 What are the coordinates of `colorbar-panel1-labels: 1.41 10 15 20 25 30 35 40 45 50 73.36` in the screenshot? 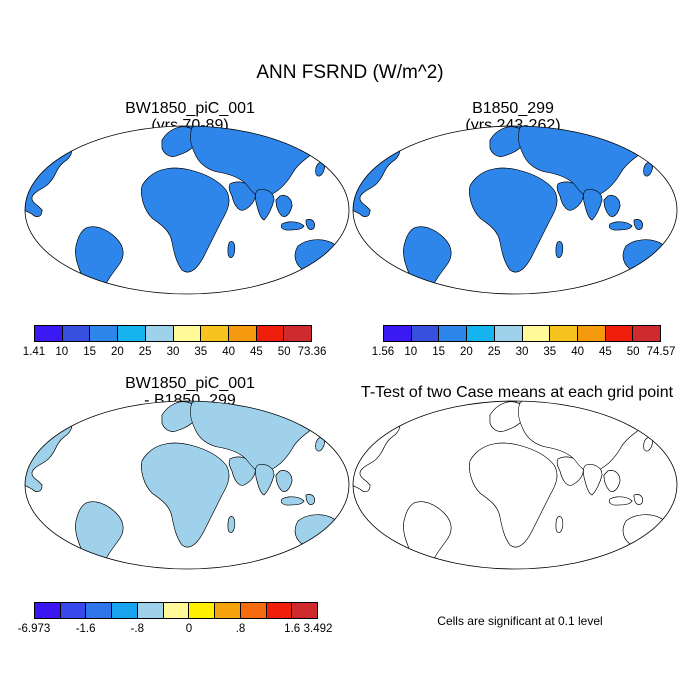 It's located at (175, 353).